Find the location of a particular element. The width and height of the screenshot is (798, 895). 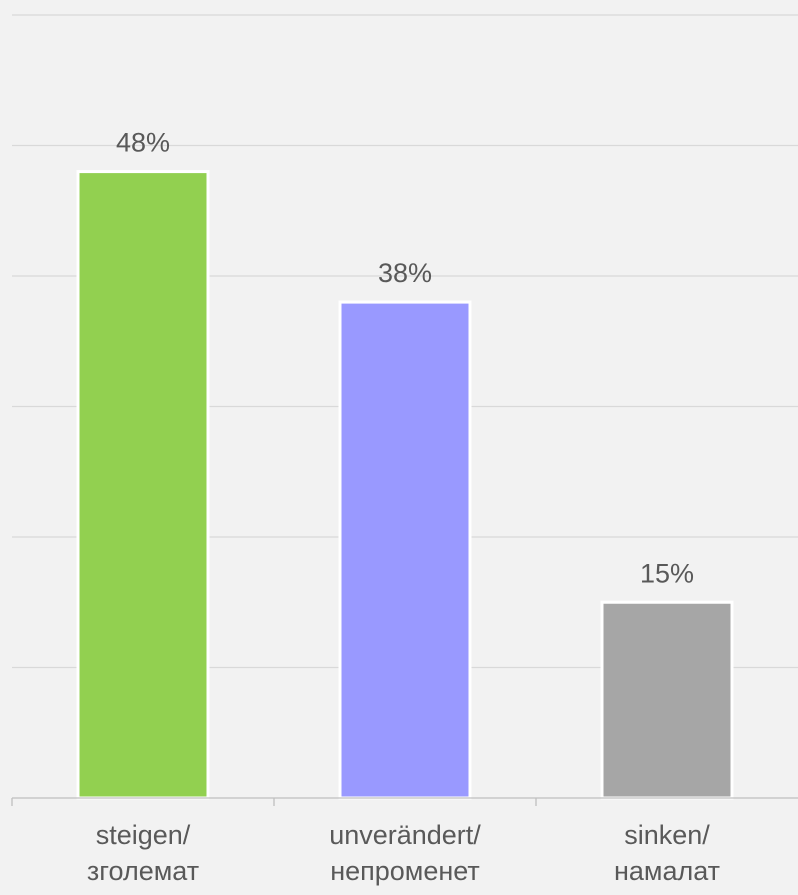

category-label-2-line-1: намалат is located at coordinates (667, 871).